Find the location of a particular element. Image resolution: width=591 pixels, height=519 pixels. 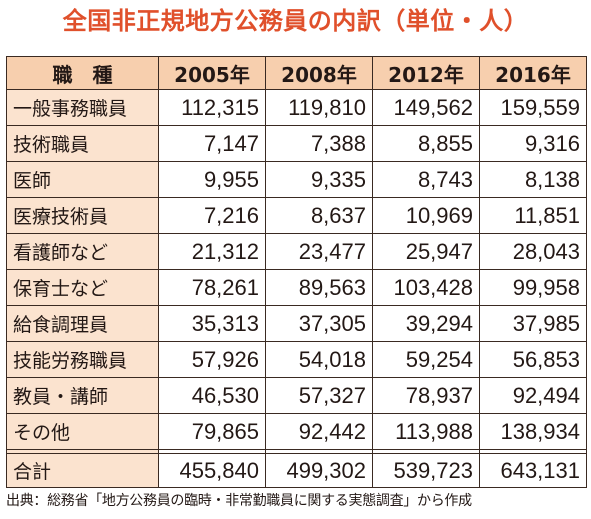

cell-value: 7,388 is located at coordinates (319, 143).